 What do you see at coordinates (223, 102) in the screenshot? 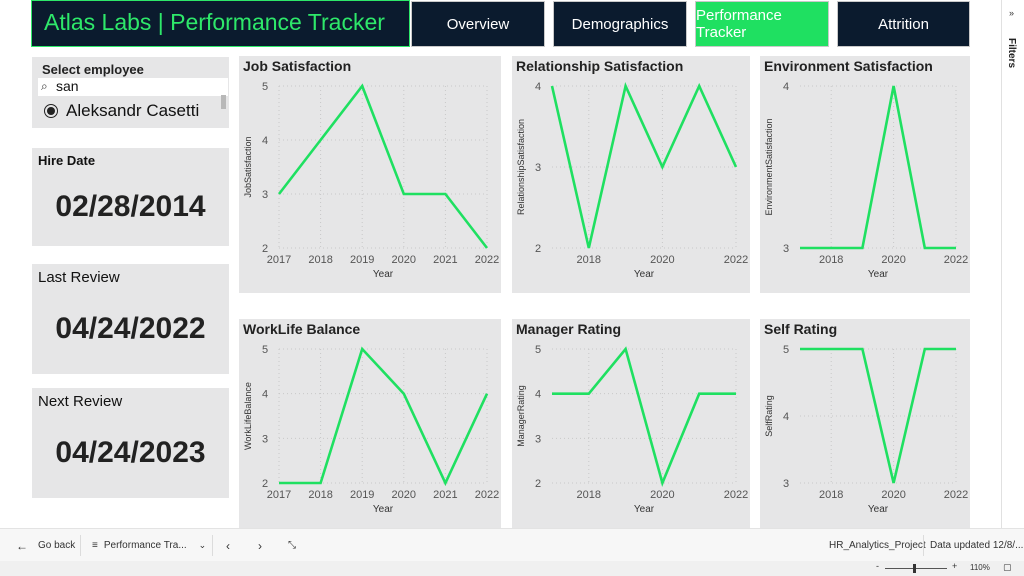
I see `slicer-scrollbar` at bounding box center [223, 102].